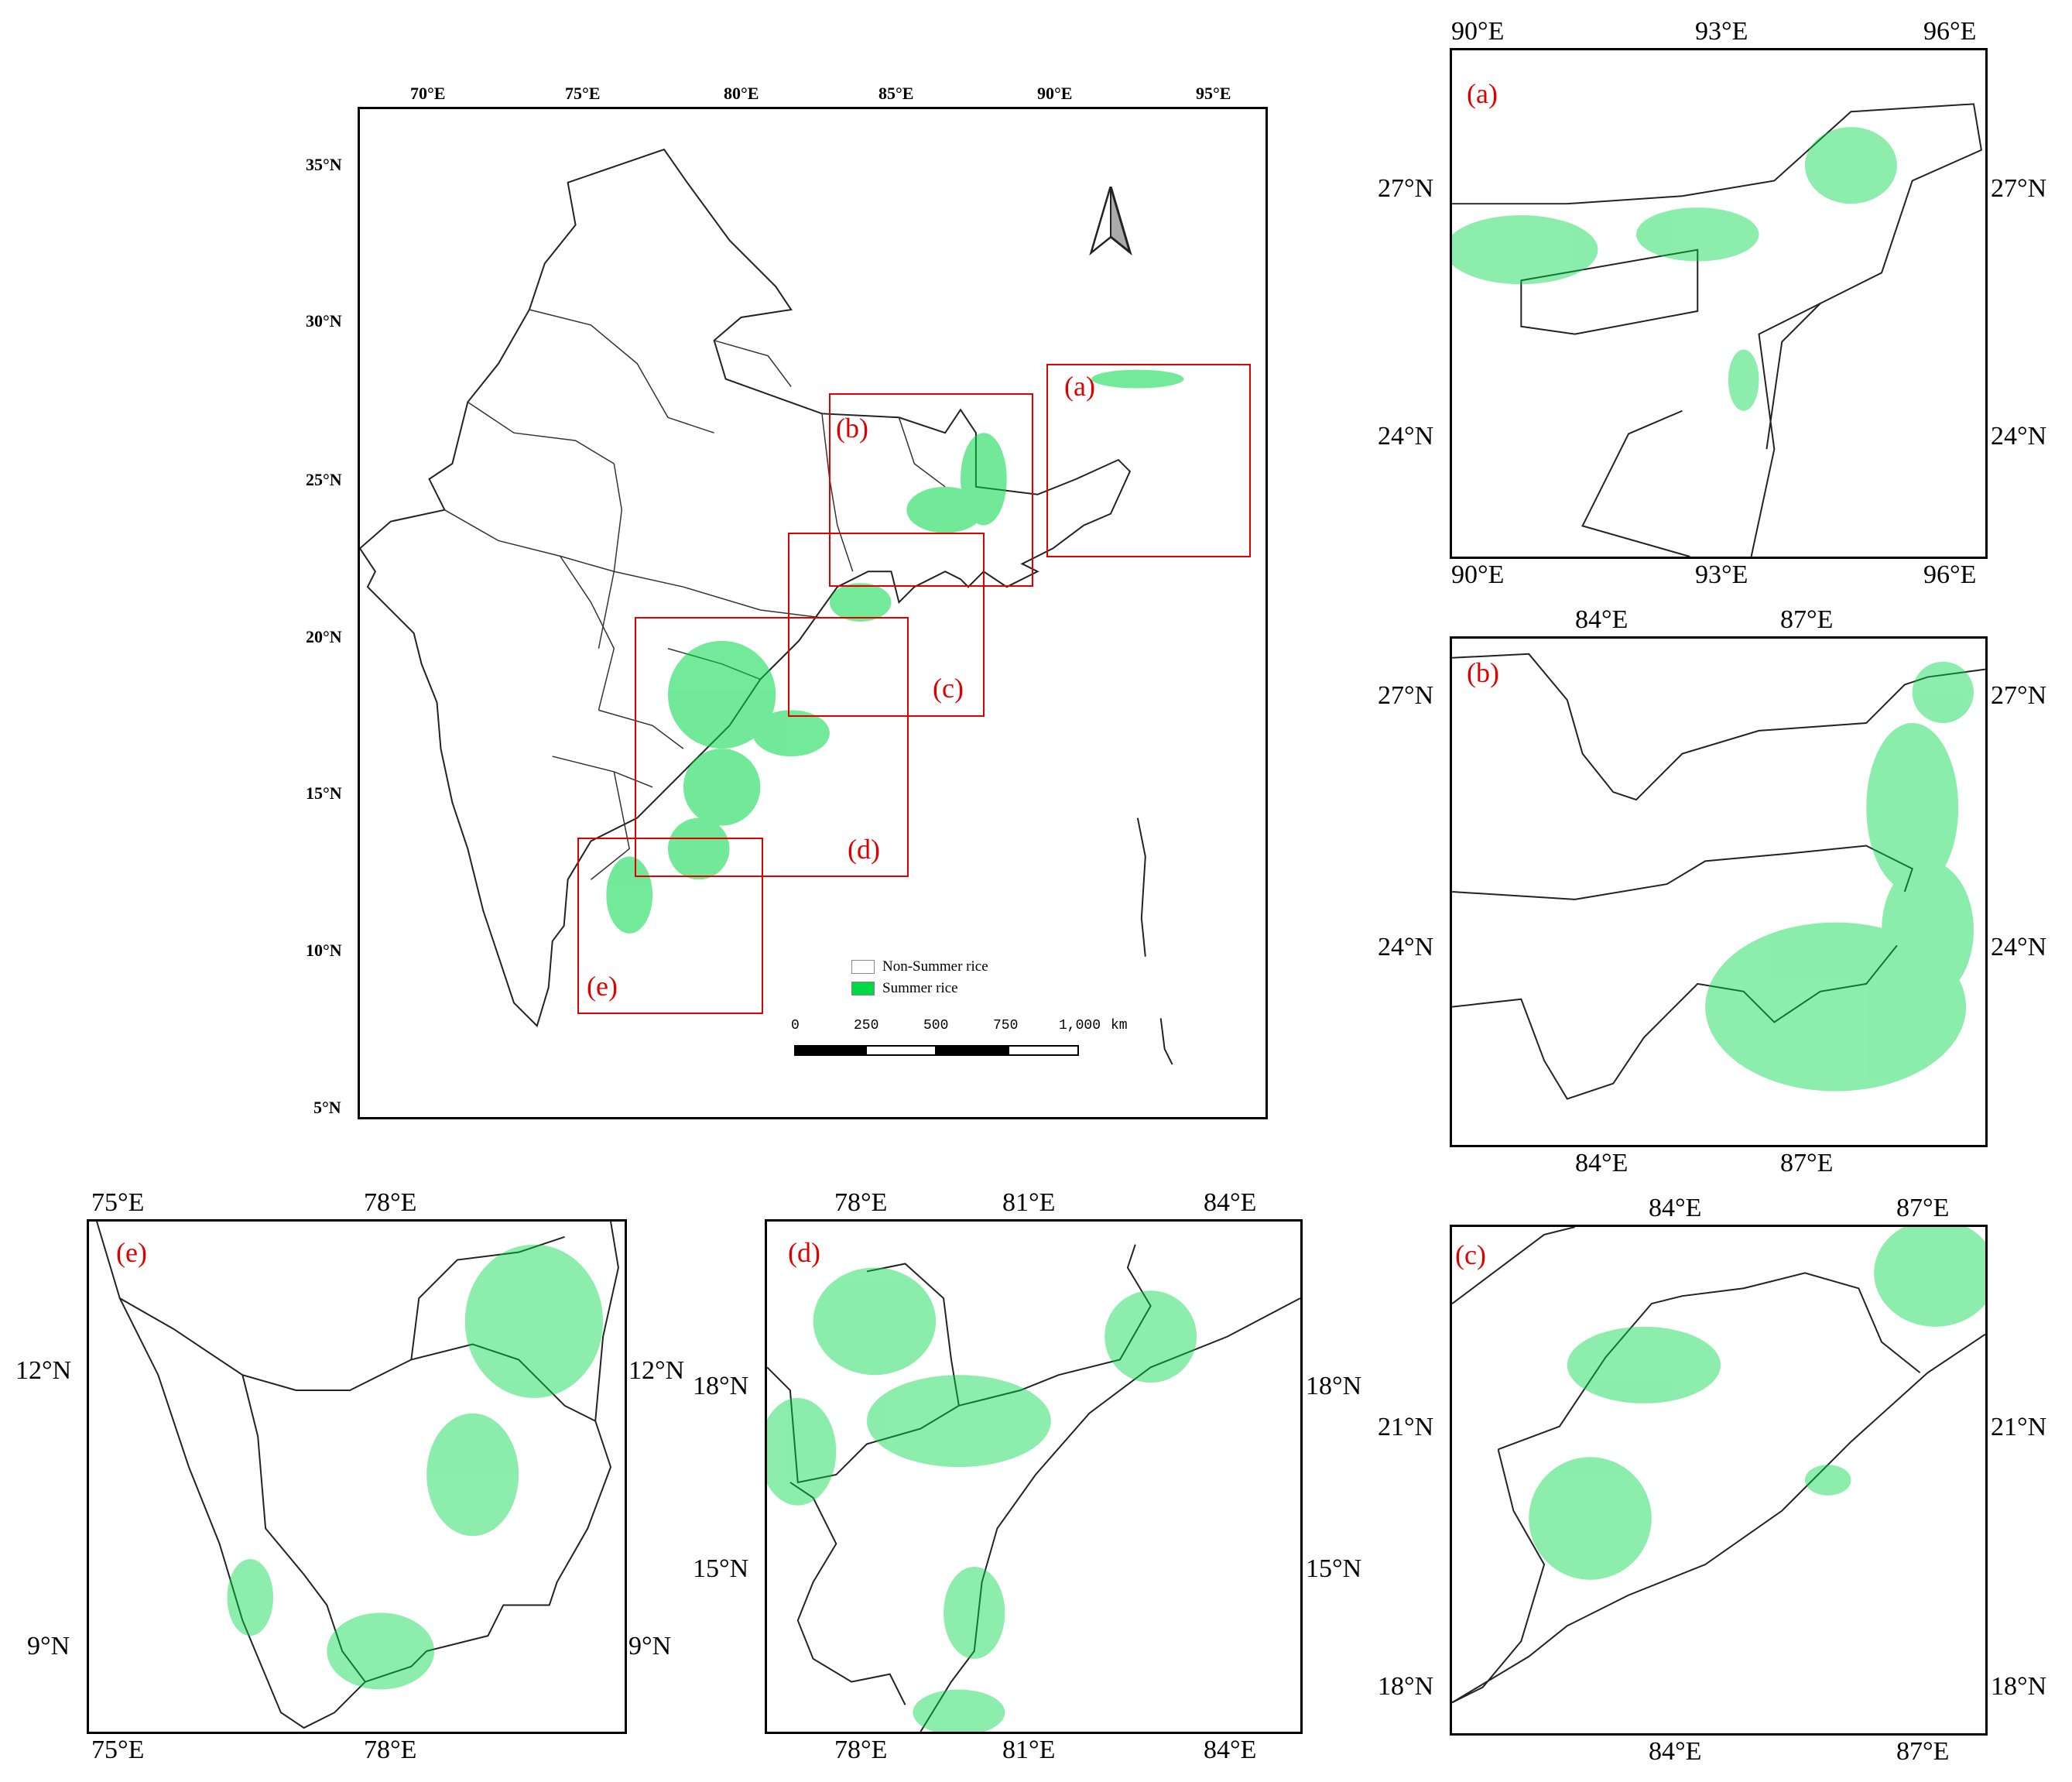 The width and height of the screenshot is (2072, 1782). I want to click on panel-c-letter: (c), so click(1470, 1255).